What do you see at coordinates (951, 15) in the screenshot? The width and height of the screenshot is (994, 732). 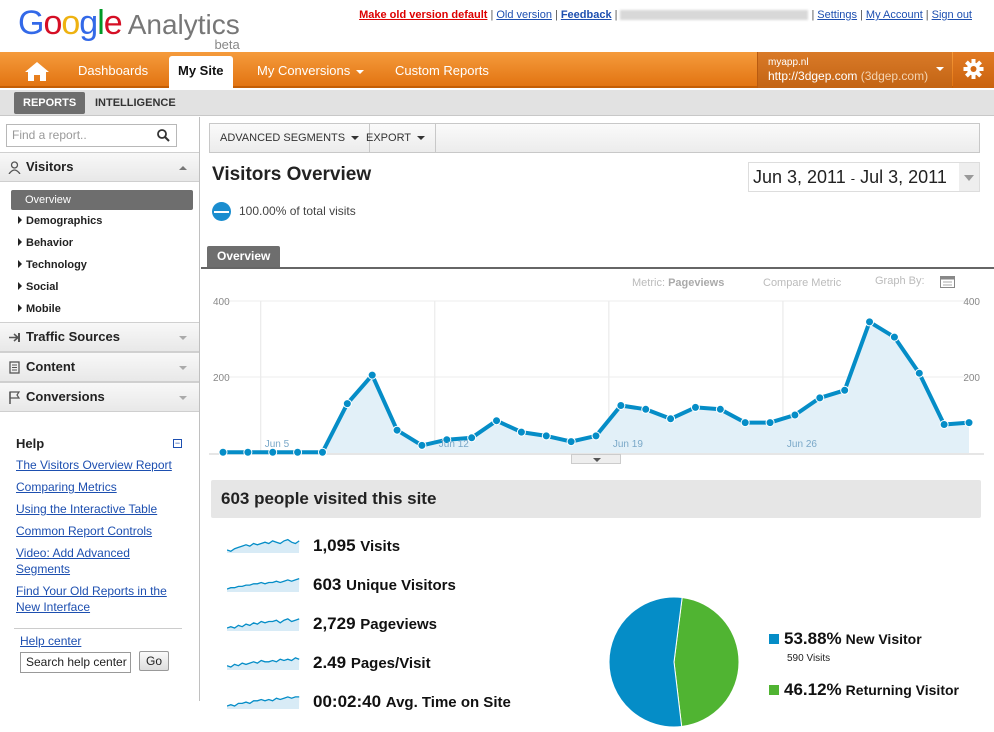 I see `sign-out-link: Sign out` at bounding box center [951, 15].